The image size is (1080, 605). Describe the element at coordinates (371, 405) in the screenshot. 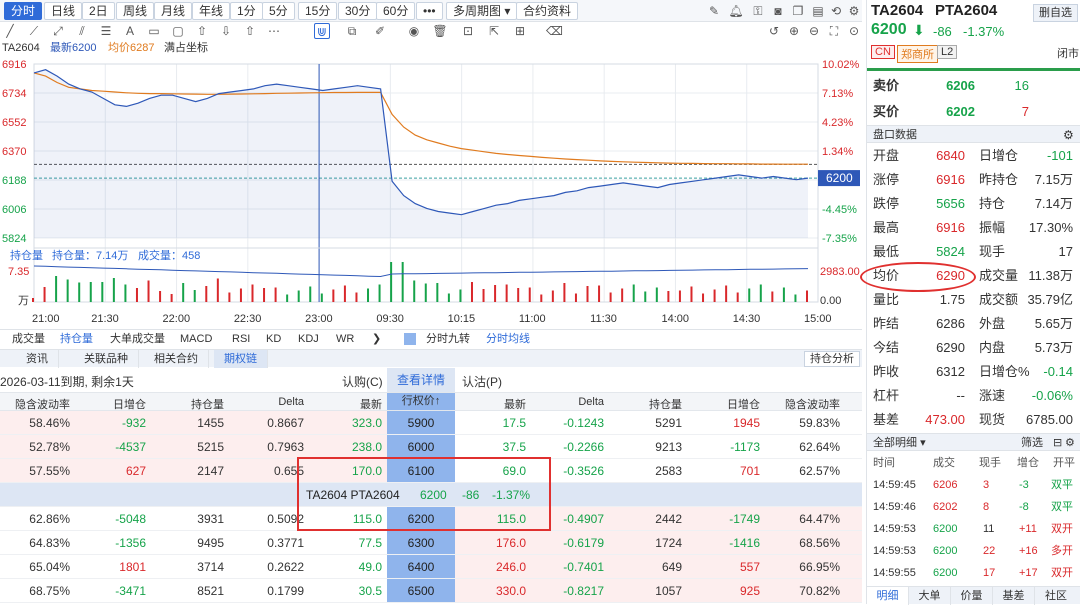

I see `header-last-call: 最新` at that location.